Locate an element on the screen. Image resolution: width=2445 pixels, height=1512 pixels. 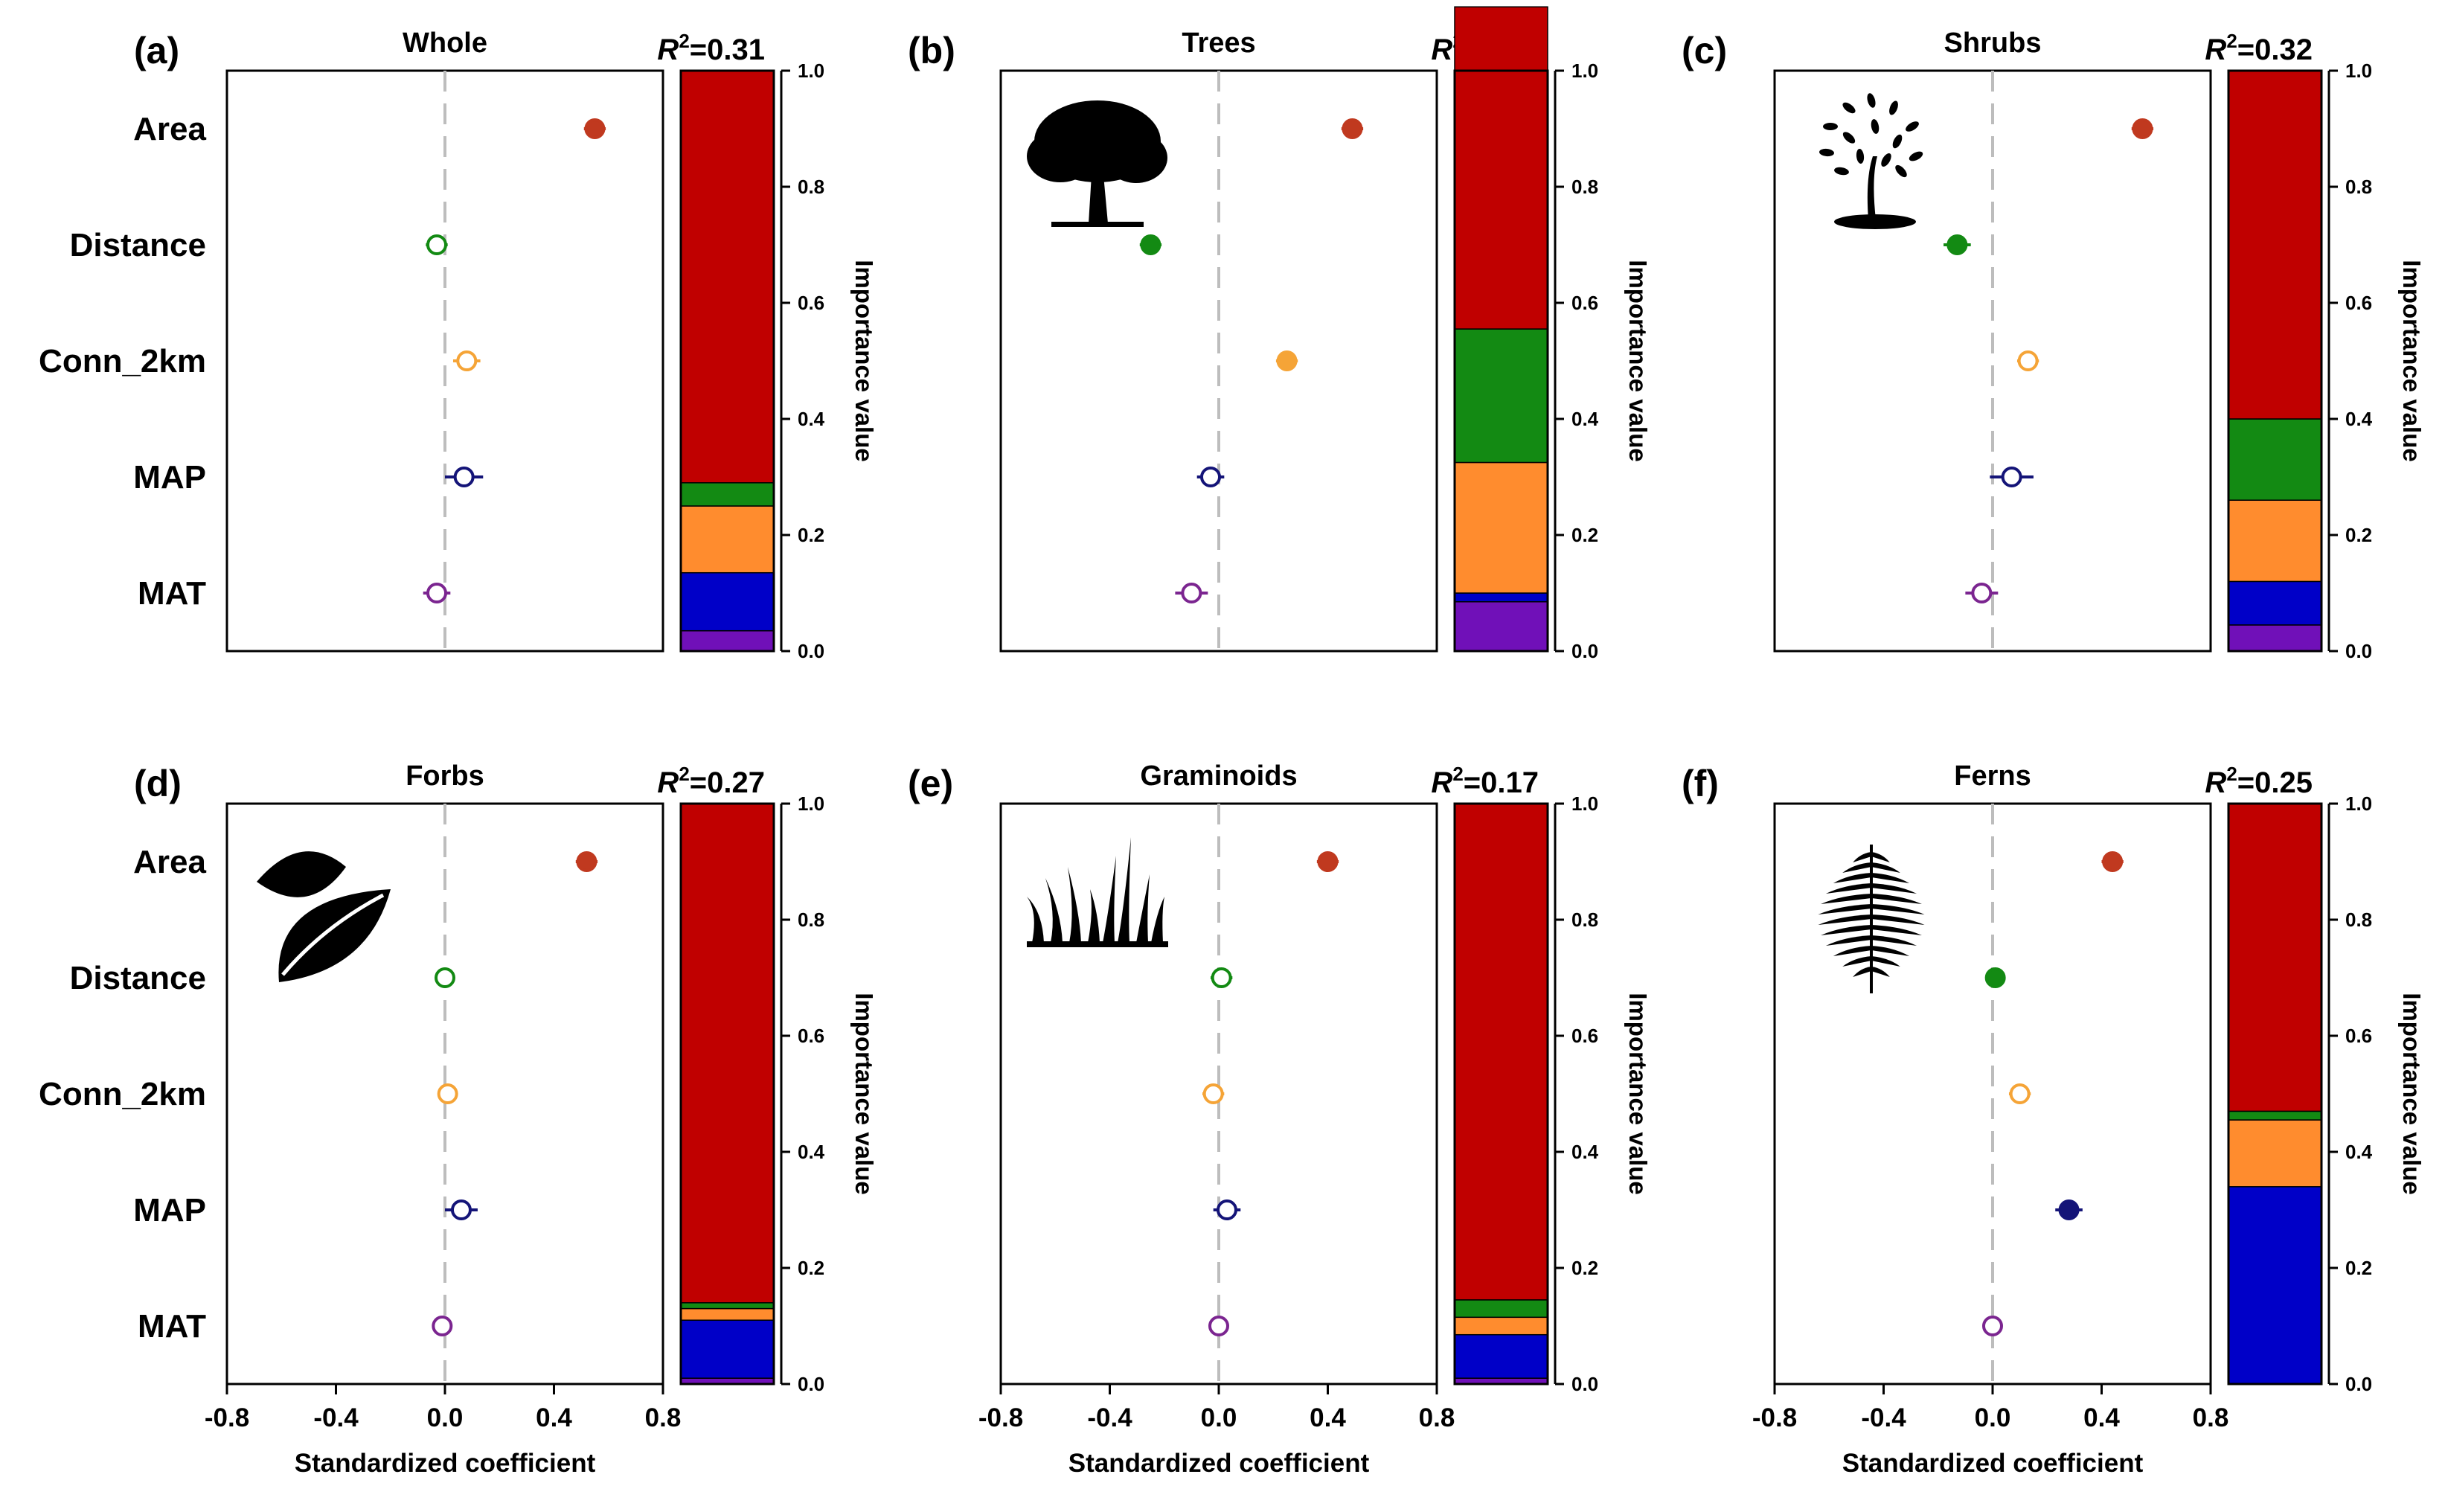
leaf-small is located at coordinates (301, 874).